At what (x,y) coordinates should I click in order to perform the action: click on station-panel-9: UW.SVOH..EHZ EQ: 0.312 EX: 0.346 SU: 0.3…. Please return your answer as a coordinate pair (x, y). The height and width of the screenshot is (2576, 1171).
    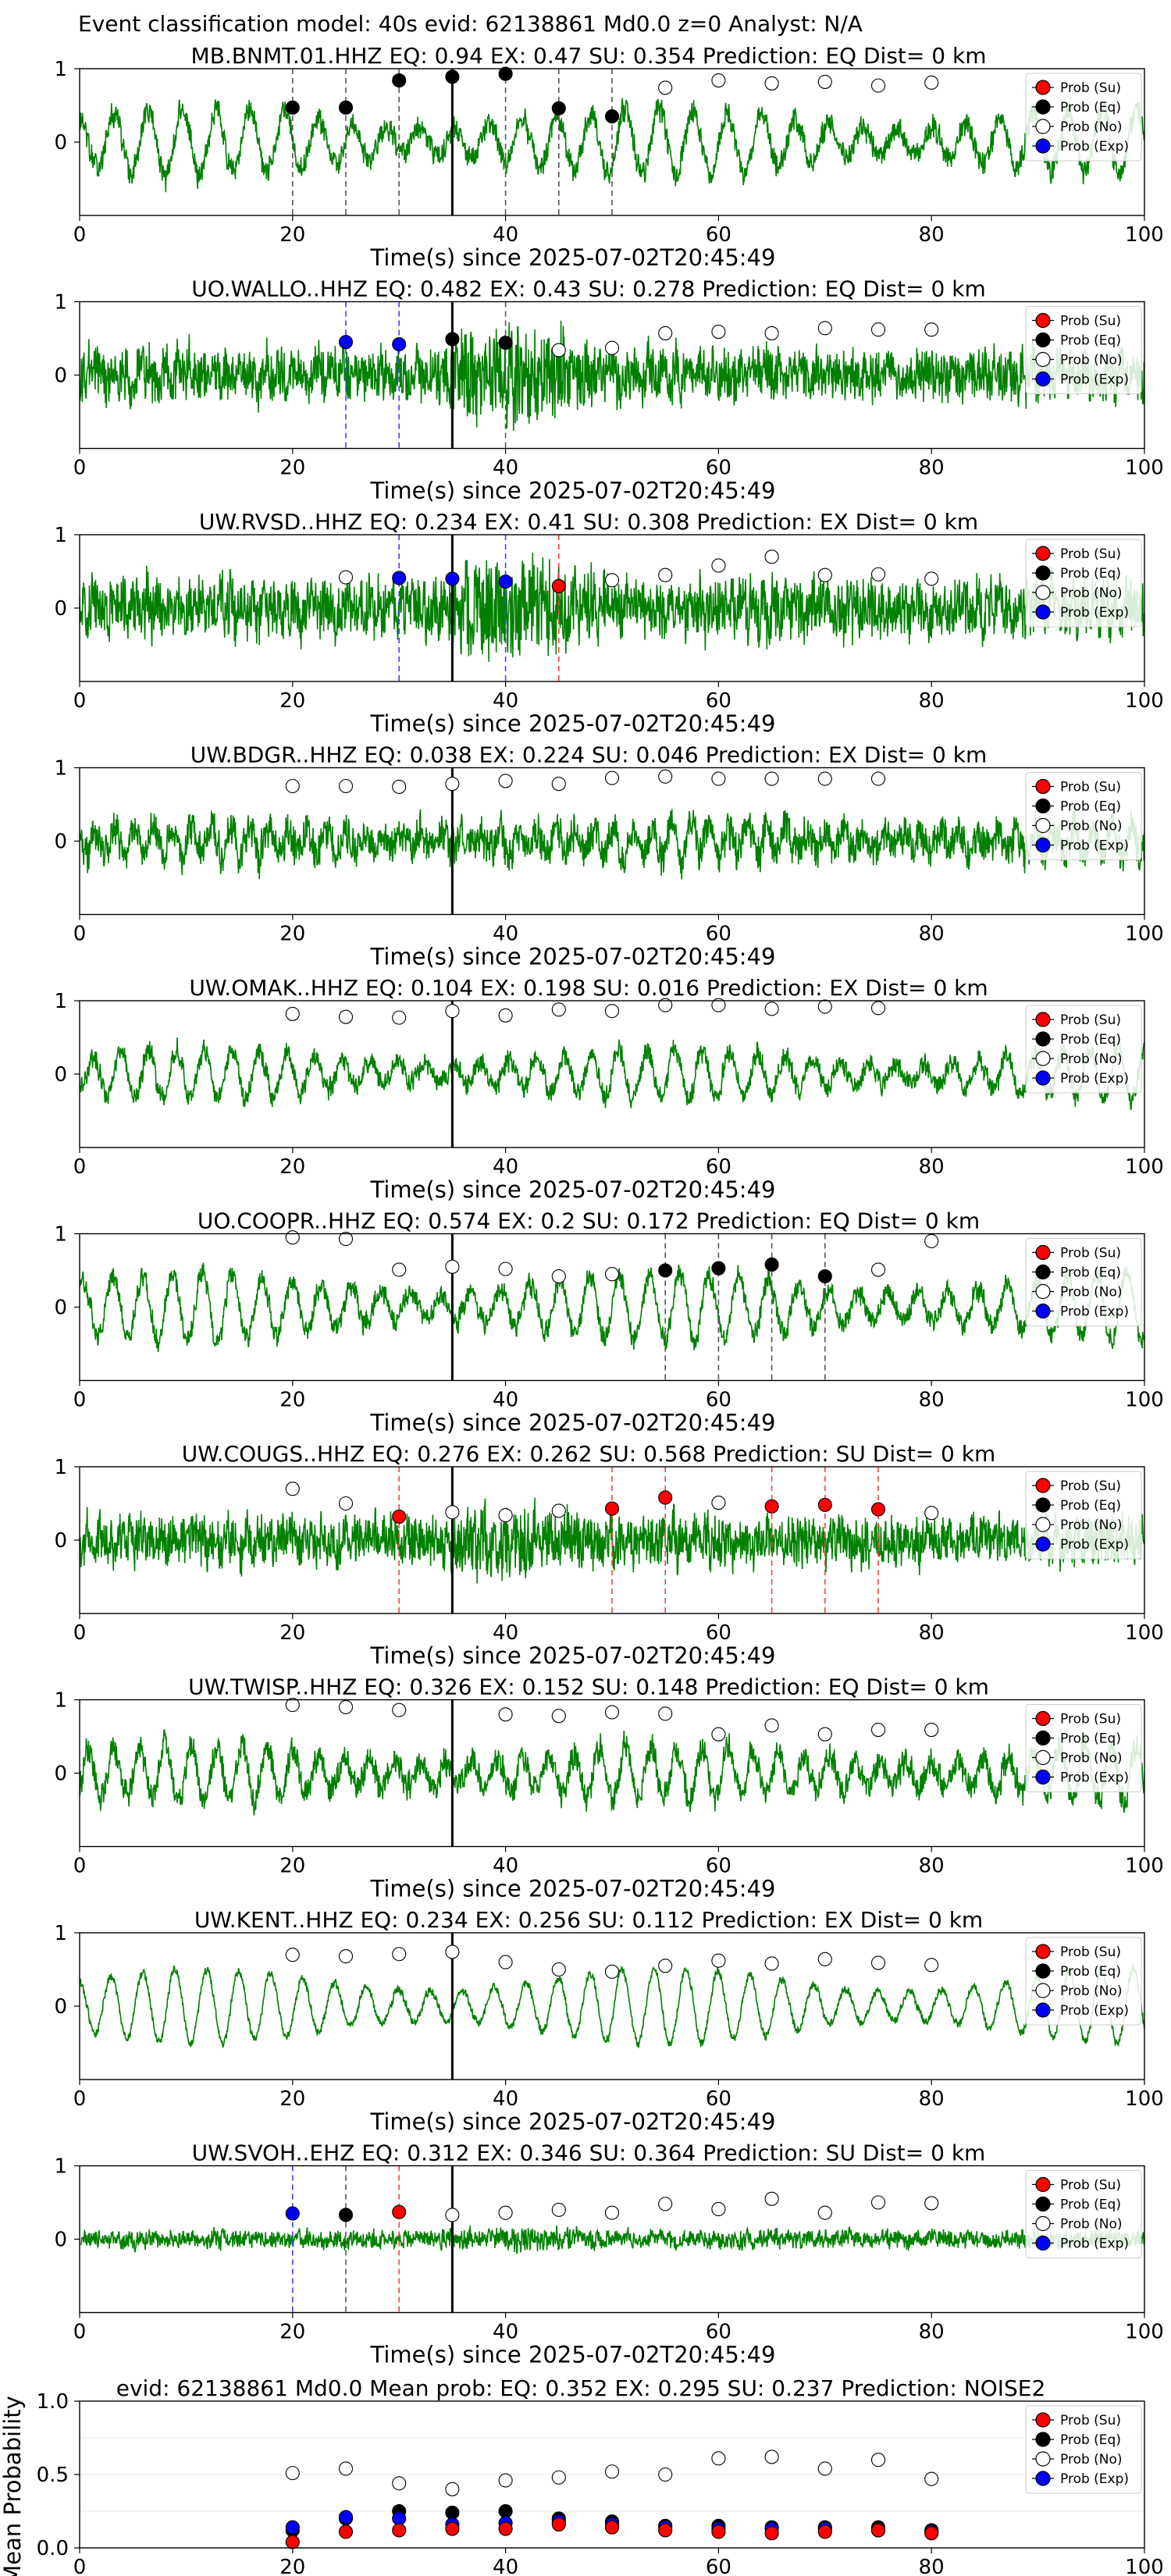
    Looking at the image, I should click on (608, 2254).